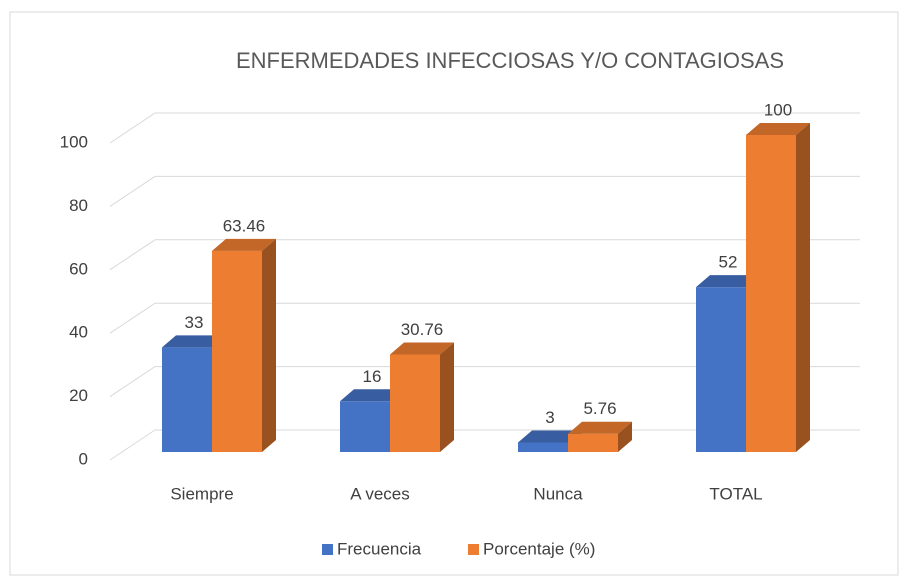  What do you see at coordinates (539, 548) in the screenshot?
I see `legend-label: Porcentaje (%)` at bounding box center [539, 548].